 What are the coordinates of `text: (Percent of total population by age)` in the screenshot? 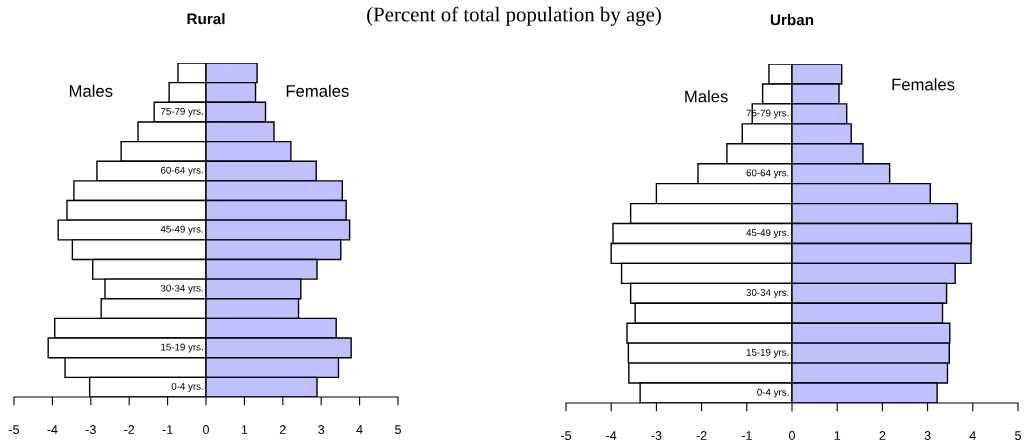 It's located at (514, 16).